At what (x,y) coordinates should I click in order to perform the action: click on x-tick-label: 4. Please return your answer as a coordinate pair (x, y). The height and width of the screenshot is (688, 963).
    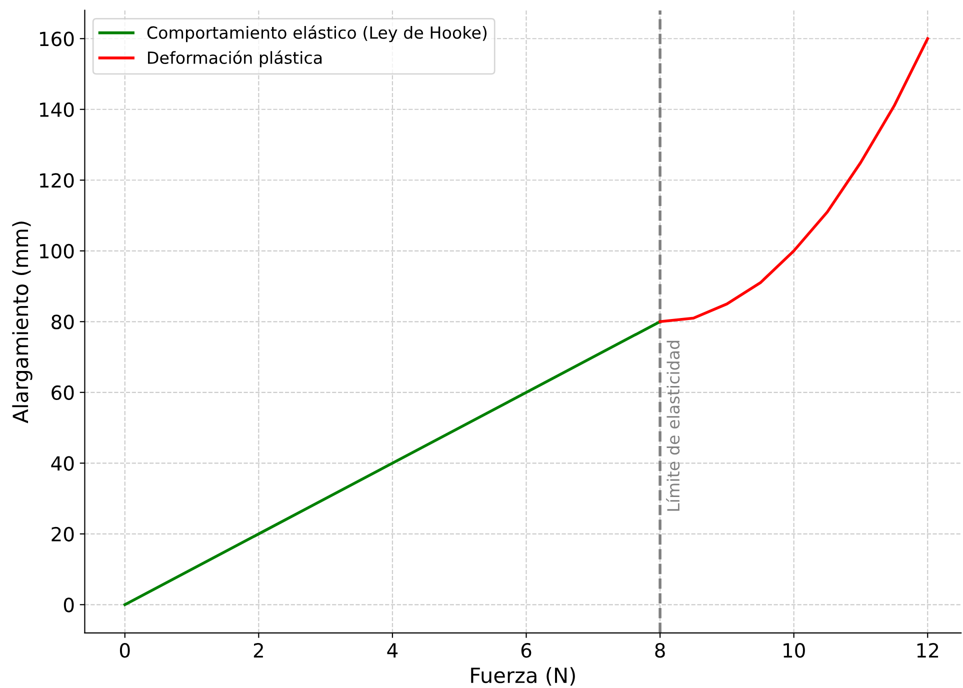
    Looking at the image, I should click on (392, 650).